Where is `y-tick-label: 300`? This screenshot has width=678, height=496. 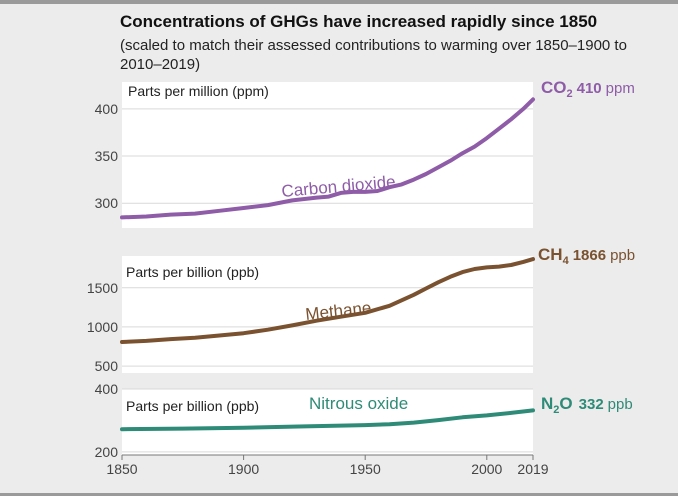
y-tick-label: 300 is located at coordinates (107, 203).